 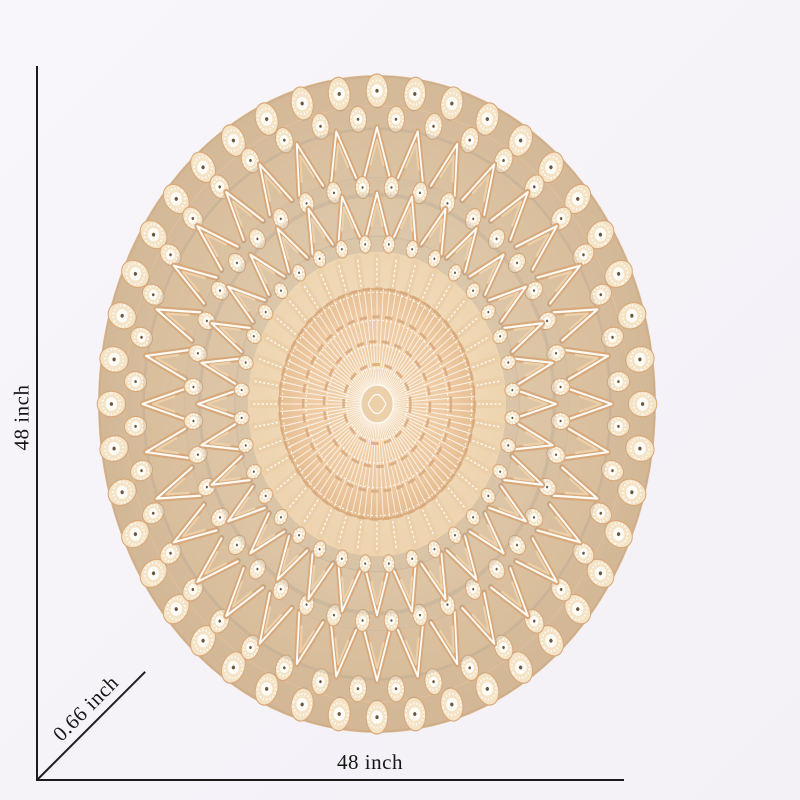 What do you see at coordinates (21, 417) in the screenshot?
I see `height-dimension-label: 48 inch` at bounding box center [21, 417].